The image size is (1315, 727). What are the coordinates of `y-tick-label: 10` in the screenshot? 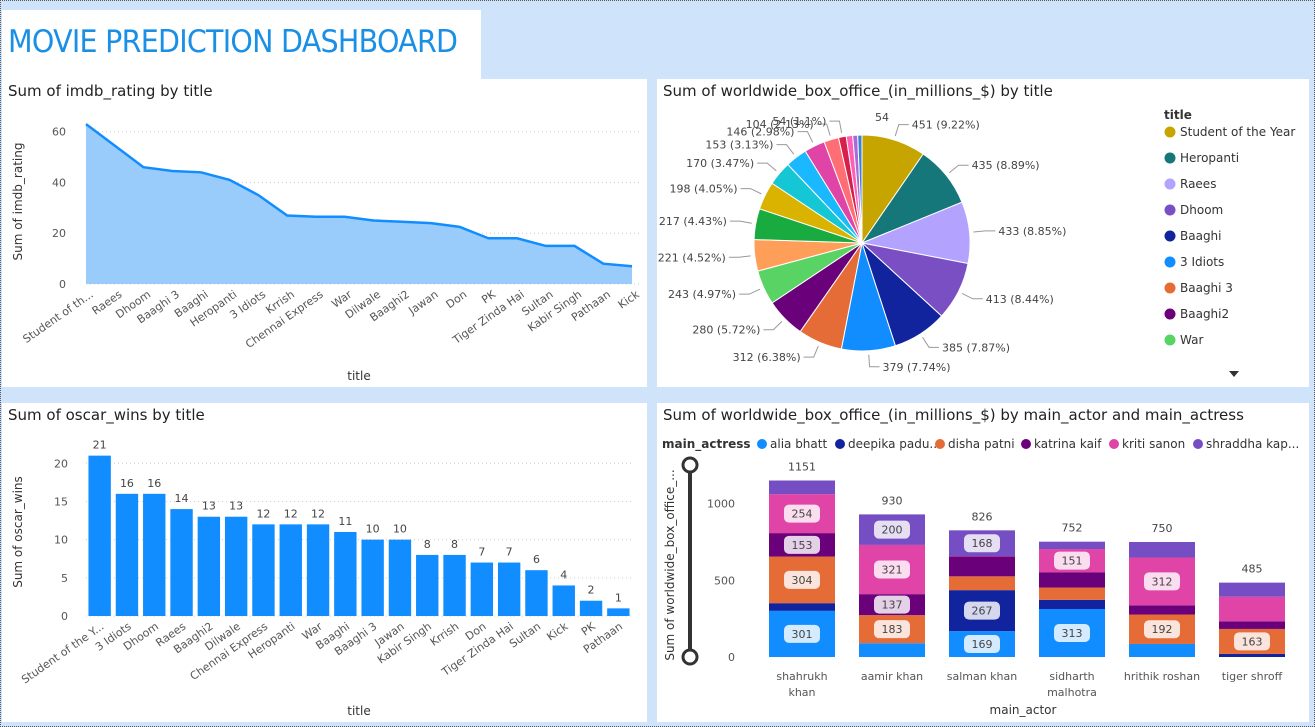 It's located at (61, 540).